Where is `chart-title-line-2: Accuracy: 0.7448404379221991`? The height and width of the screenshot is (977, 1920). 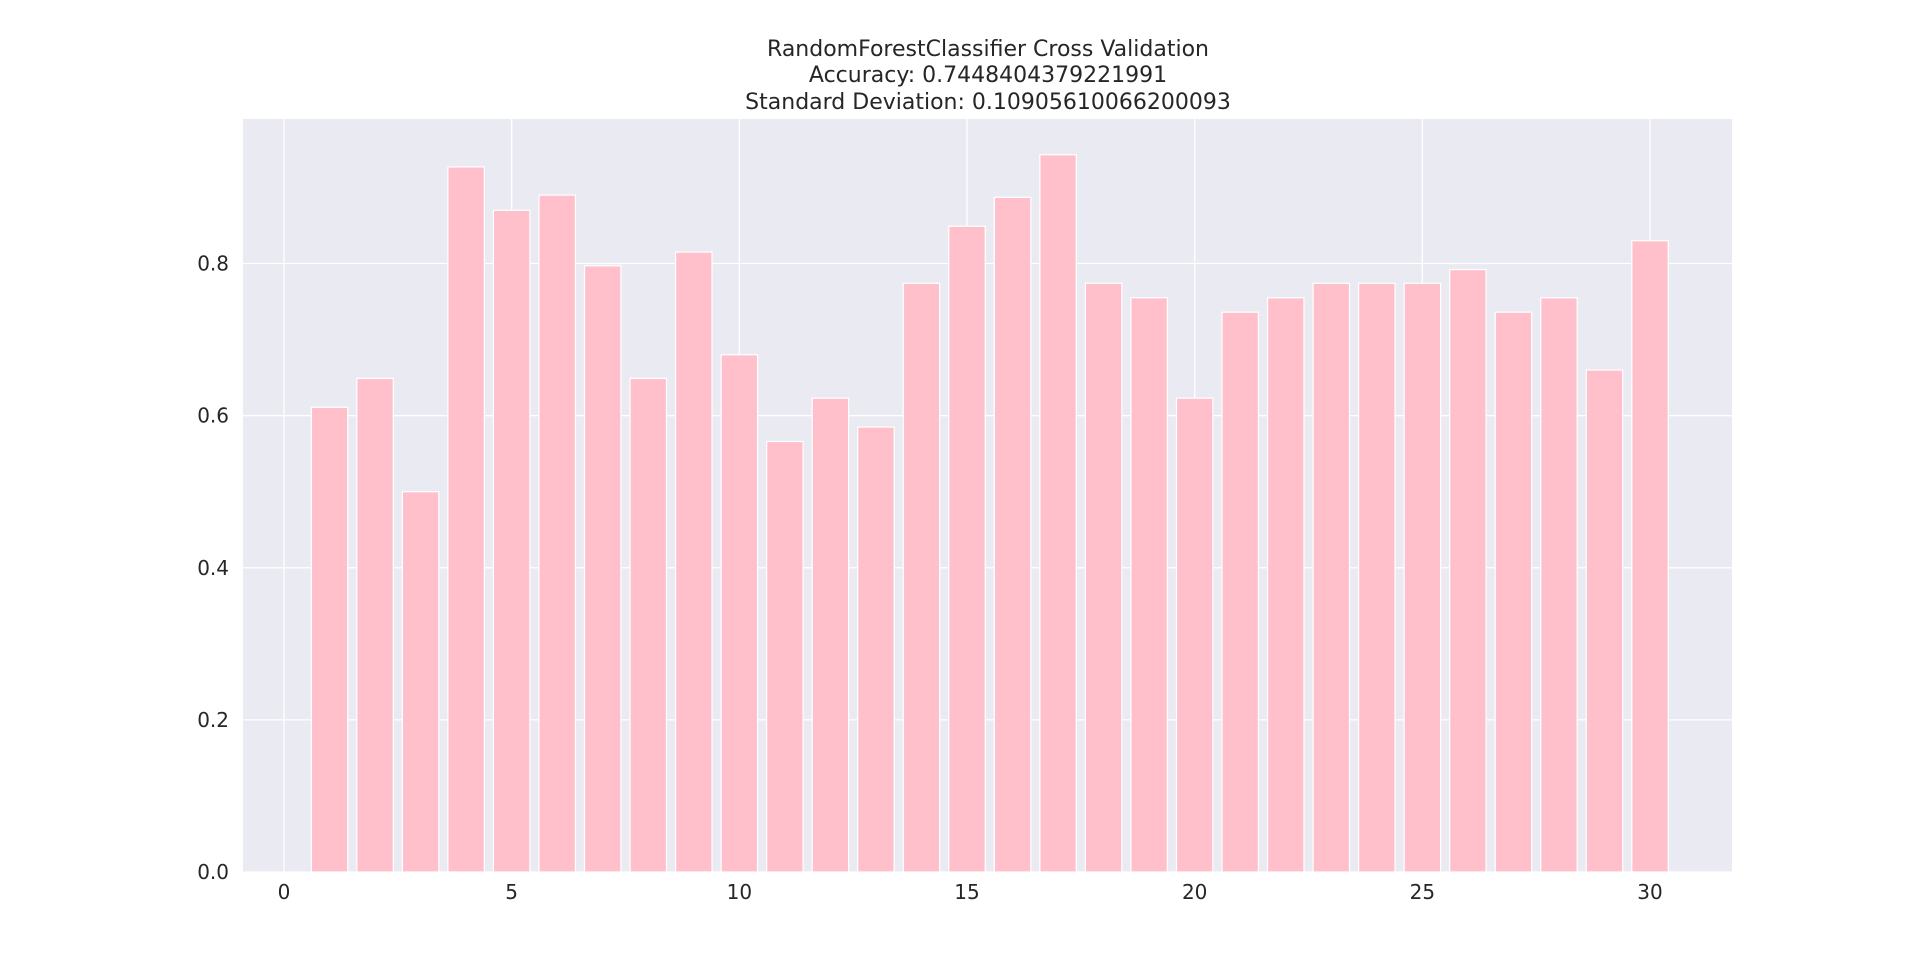
chart-title-line-2: Accuracy: 0.7448404379221991 is located at coordinates (988, 75).